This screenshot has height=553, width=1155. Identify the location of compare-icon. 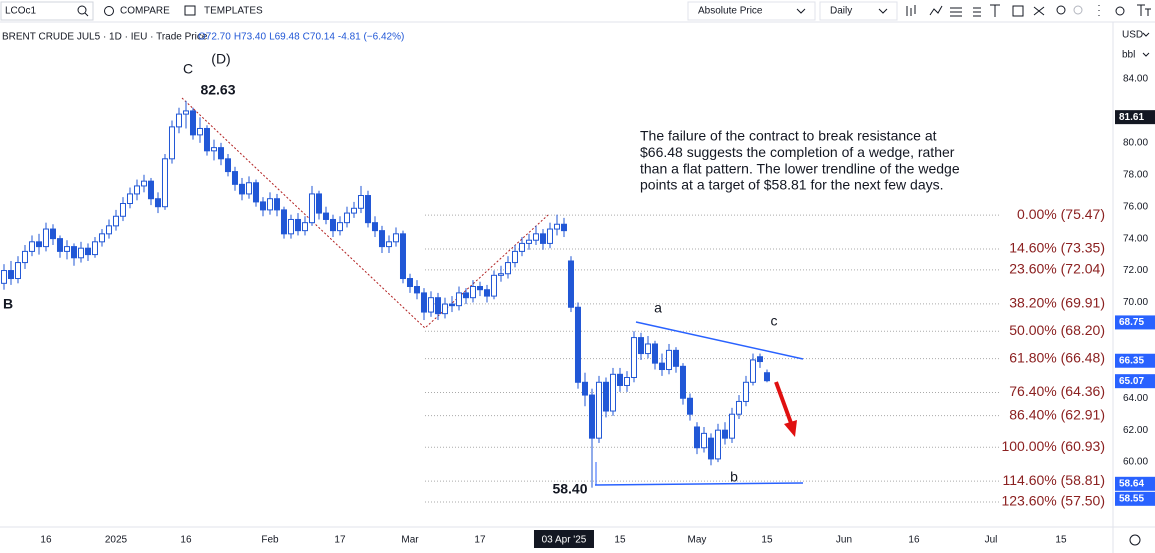
(109, 11).